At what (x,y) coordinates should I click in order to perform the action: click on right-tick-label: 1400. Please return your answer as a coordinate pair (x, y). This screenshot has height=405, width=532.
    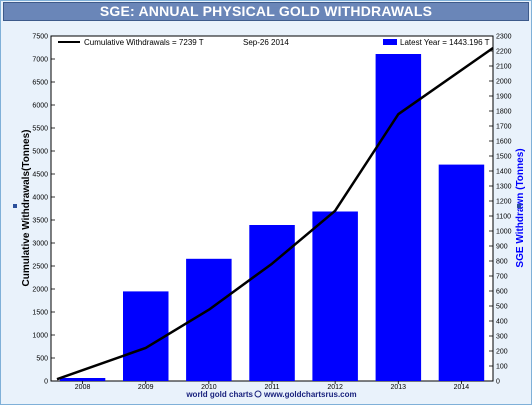
    Looking at the image, I should click on (504, 172).